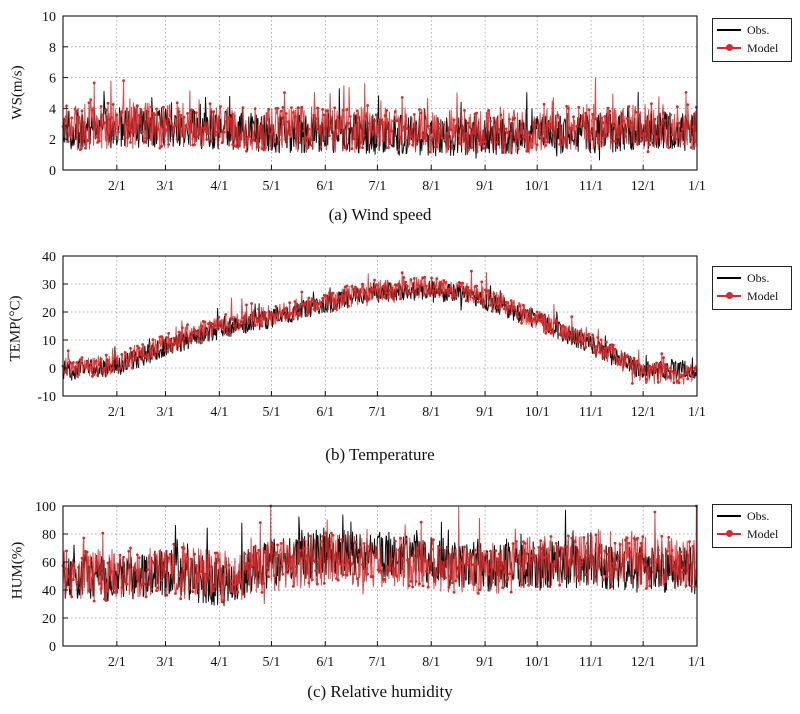 Image resolution: width=800 pixels, height=714 pixels. I want to click on x-tick-label: 1/1, so click(697, 662).